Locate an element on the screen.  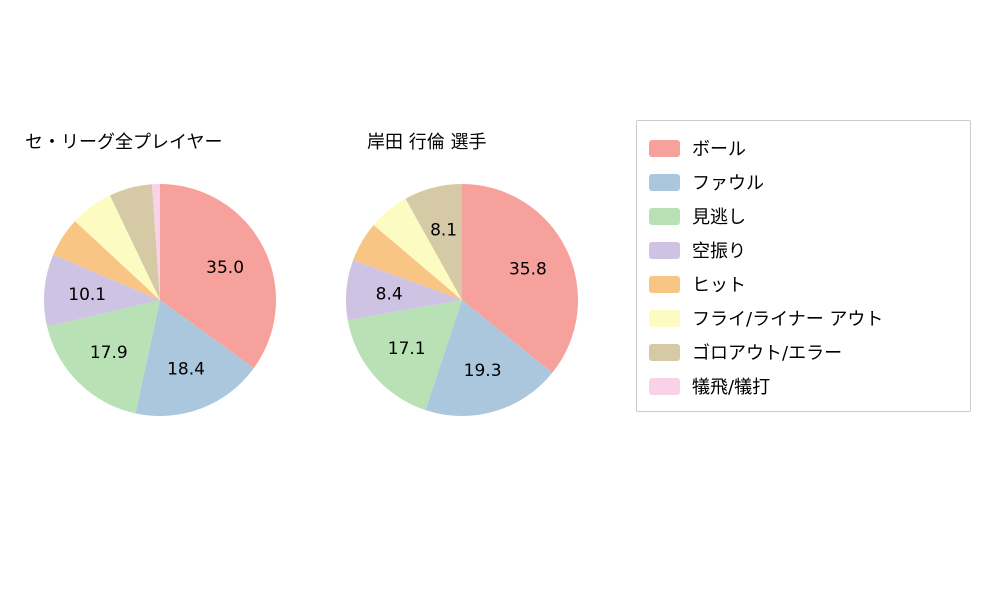
legend-item: ボール is located at coordinates (809, 148).